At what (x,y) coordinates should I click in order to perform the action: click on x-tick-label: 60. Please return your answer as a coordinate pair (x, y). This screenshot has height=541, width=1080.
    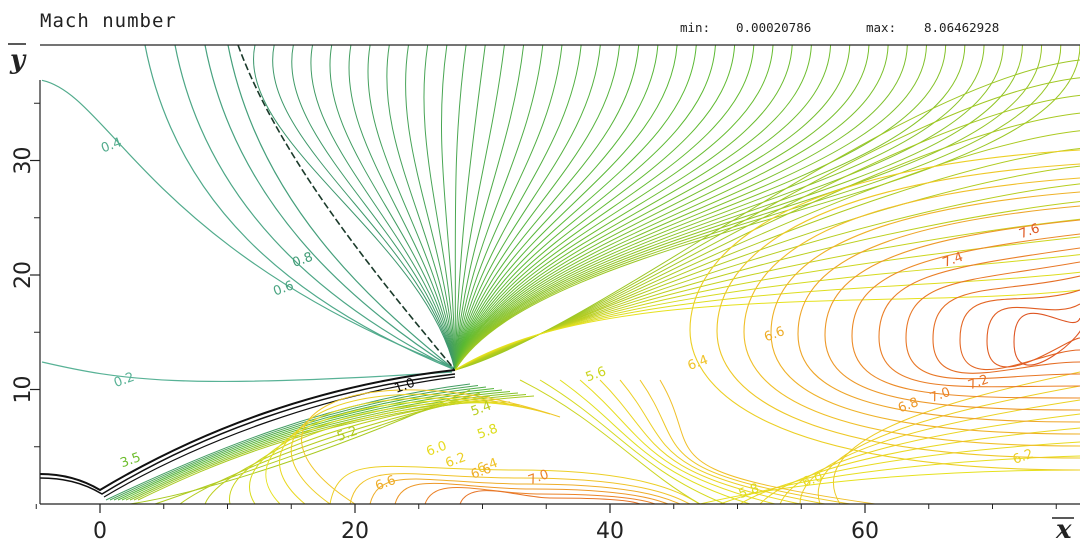
    Looking at the image, I should click on (865, 530).